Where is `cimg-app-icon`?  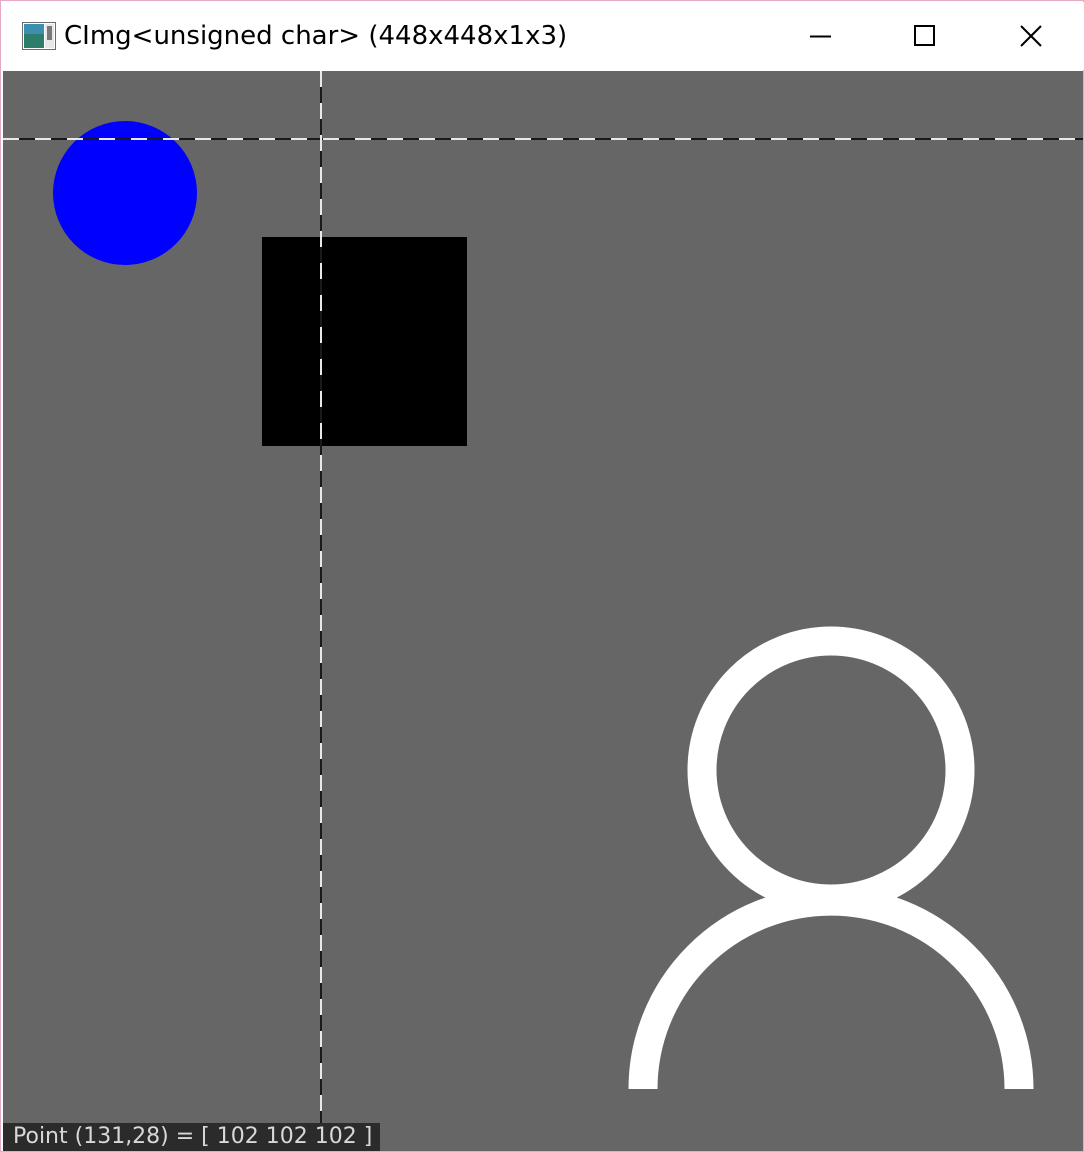
cimg-app-icon is located at coordinates (39, 36).